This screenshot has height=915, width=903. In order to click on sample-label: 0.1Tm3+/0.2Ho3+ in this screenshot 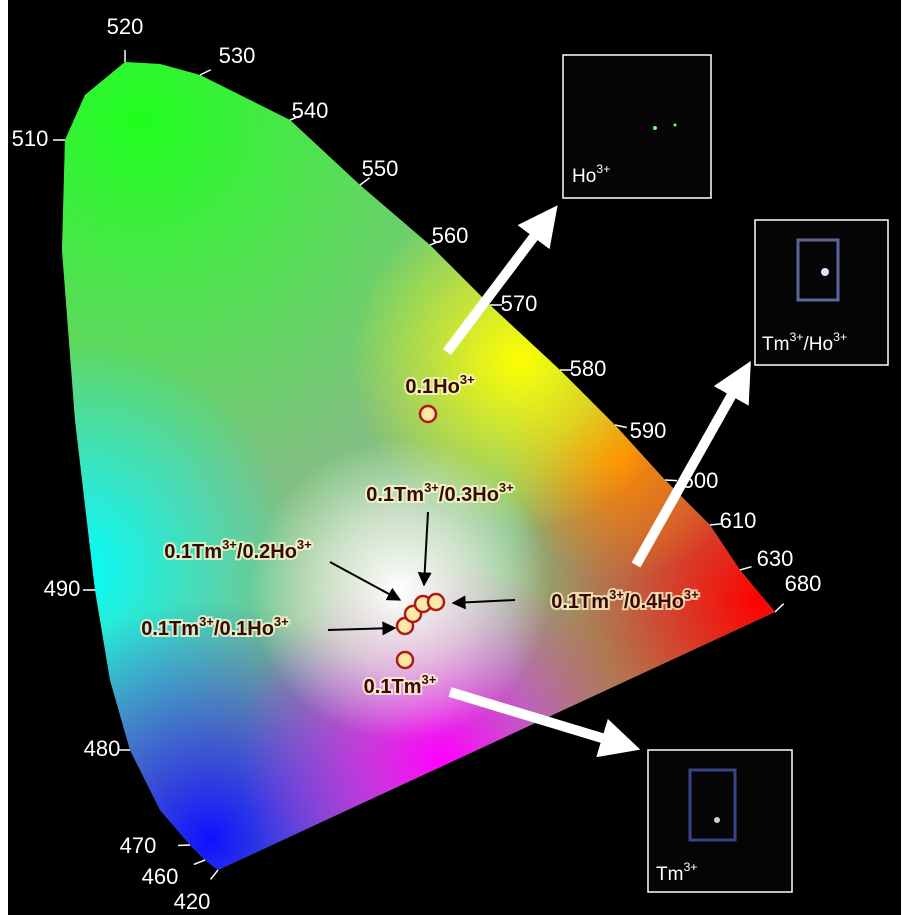, I will do `click(238, 550)`.